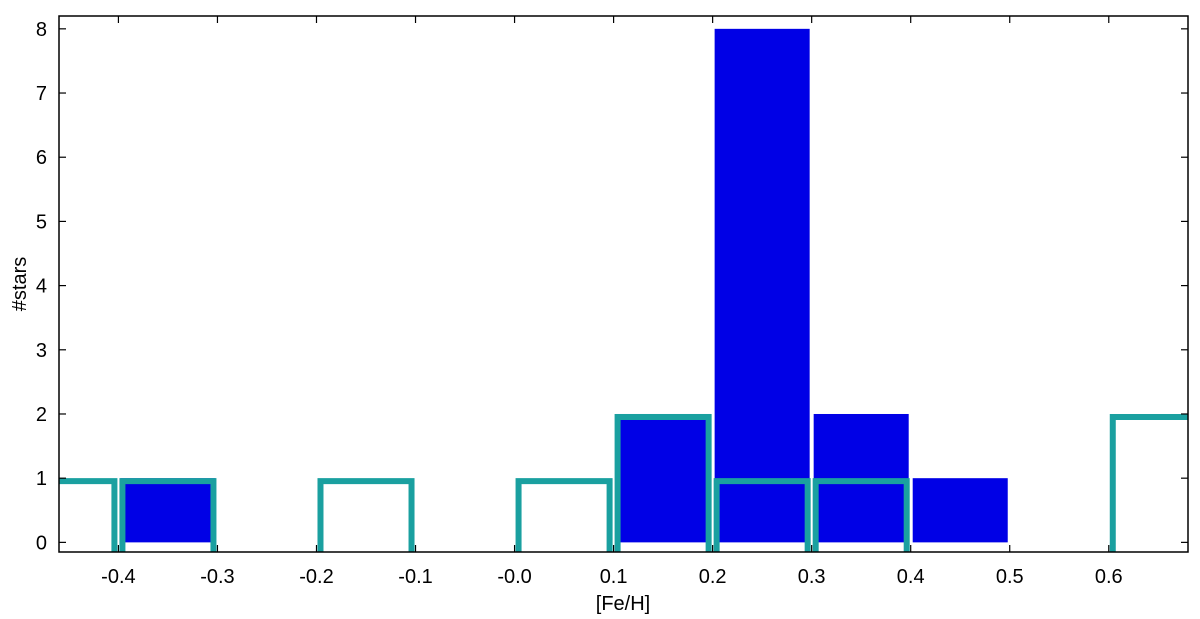  I want to click on y-tick-label: 4, so click(41, 287).